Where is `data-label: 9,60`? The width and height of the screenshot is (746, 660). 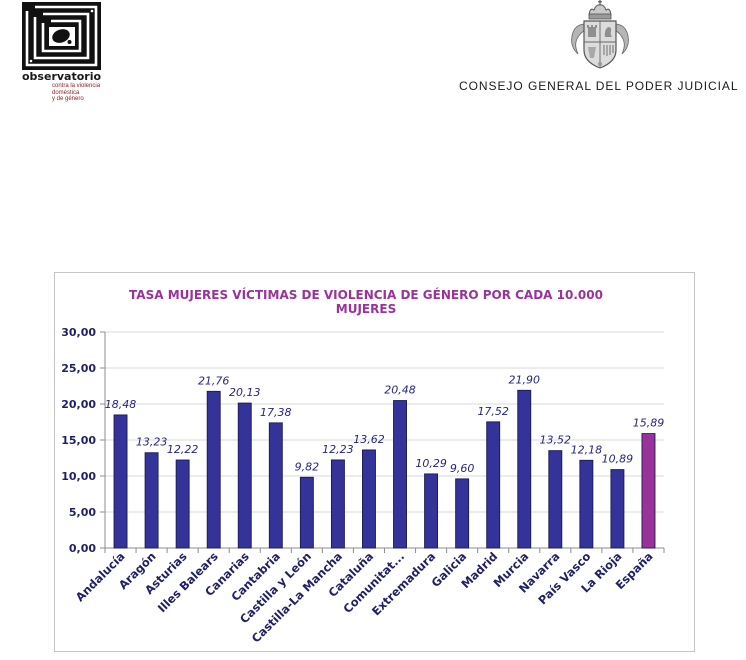 data-label: 9,60 is located at coordinates (462, 468).